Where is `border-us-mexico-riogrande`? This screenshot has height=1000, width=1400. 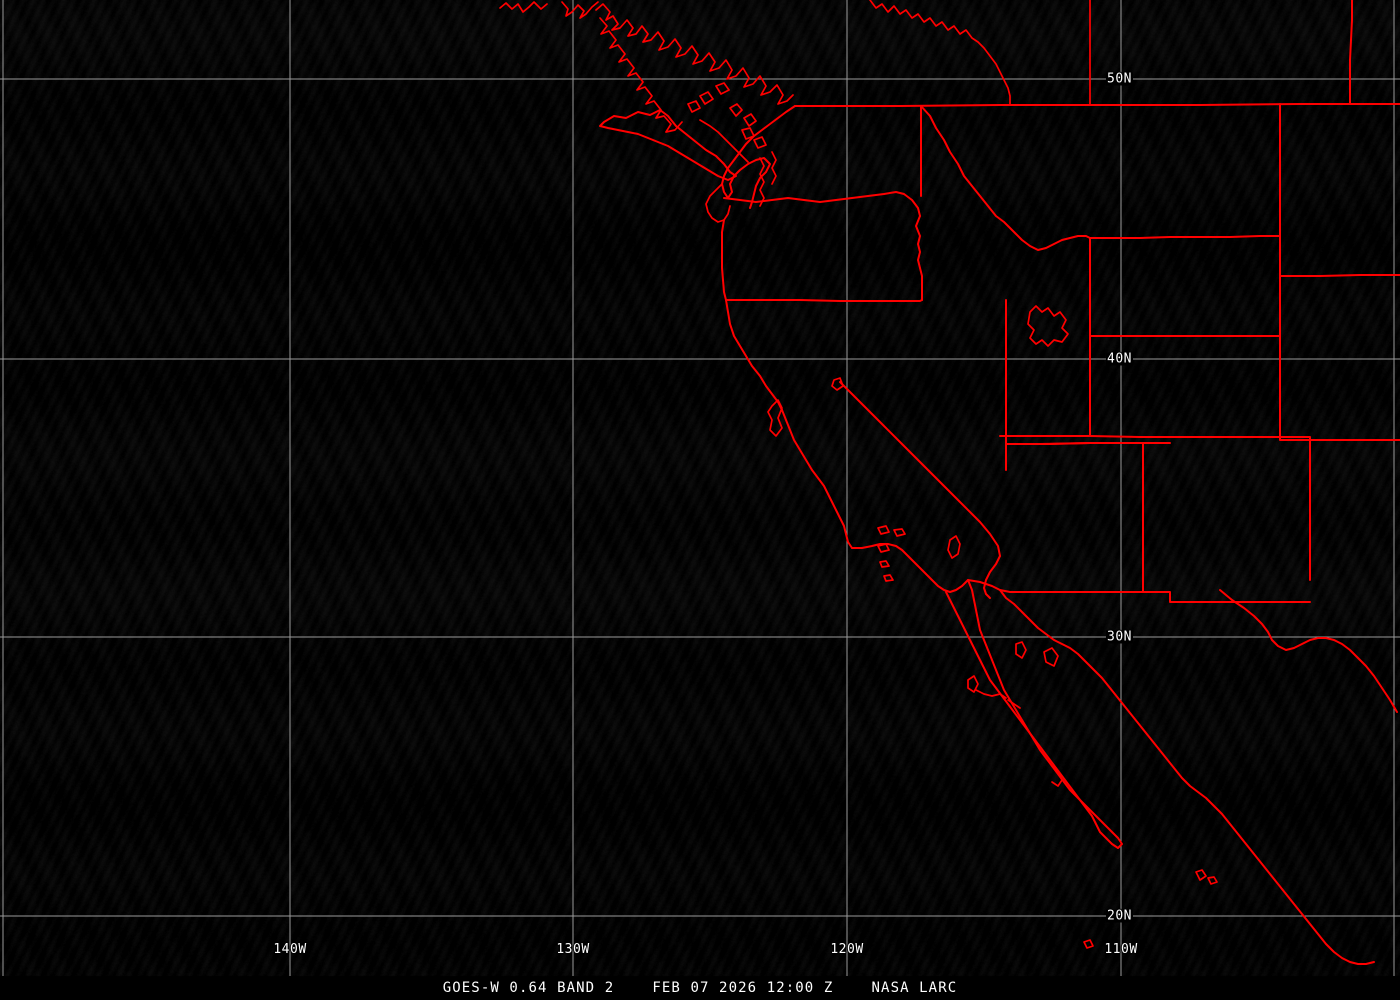 border-us-mexico-riogrande is located at coordinates (1308, 651).